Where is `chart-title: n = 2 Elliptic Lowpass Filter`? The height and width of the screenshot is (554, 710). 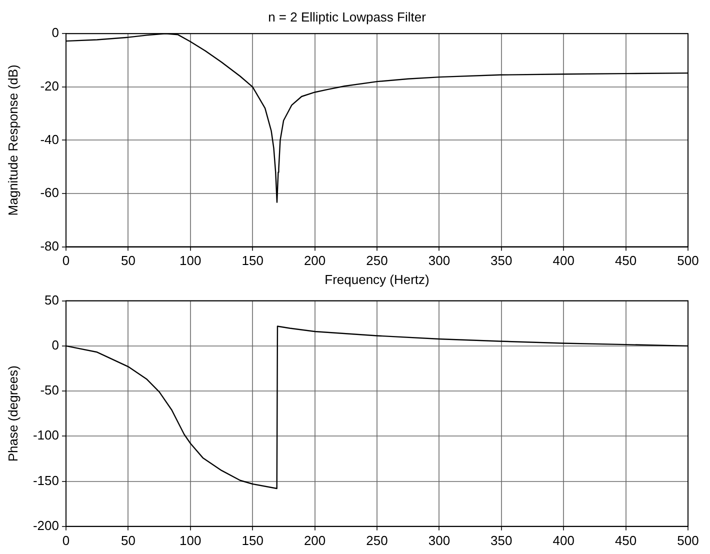 chart-title: n = 2 Elliptic Lowpass Filter is located at coordinates (347, 16).